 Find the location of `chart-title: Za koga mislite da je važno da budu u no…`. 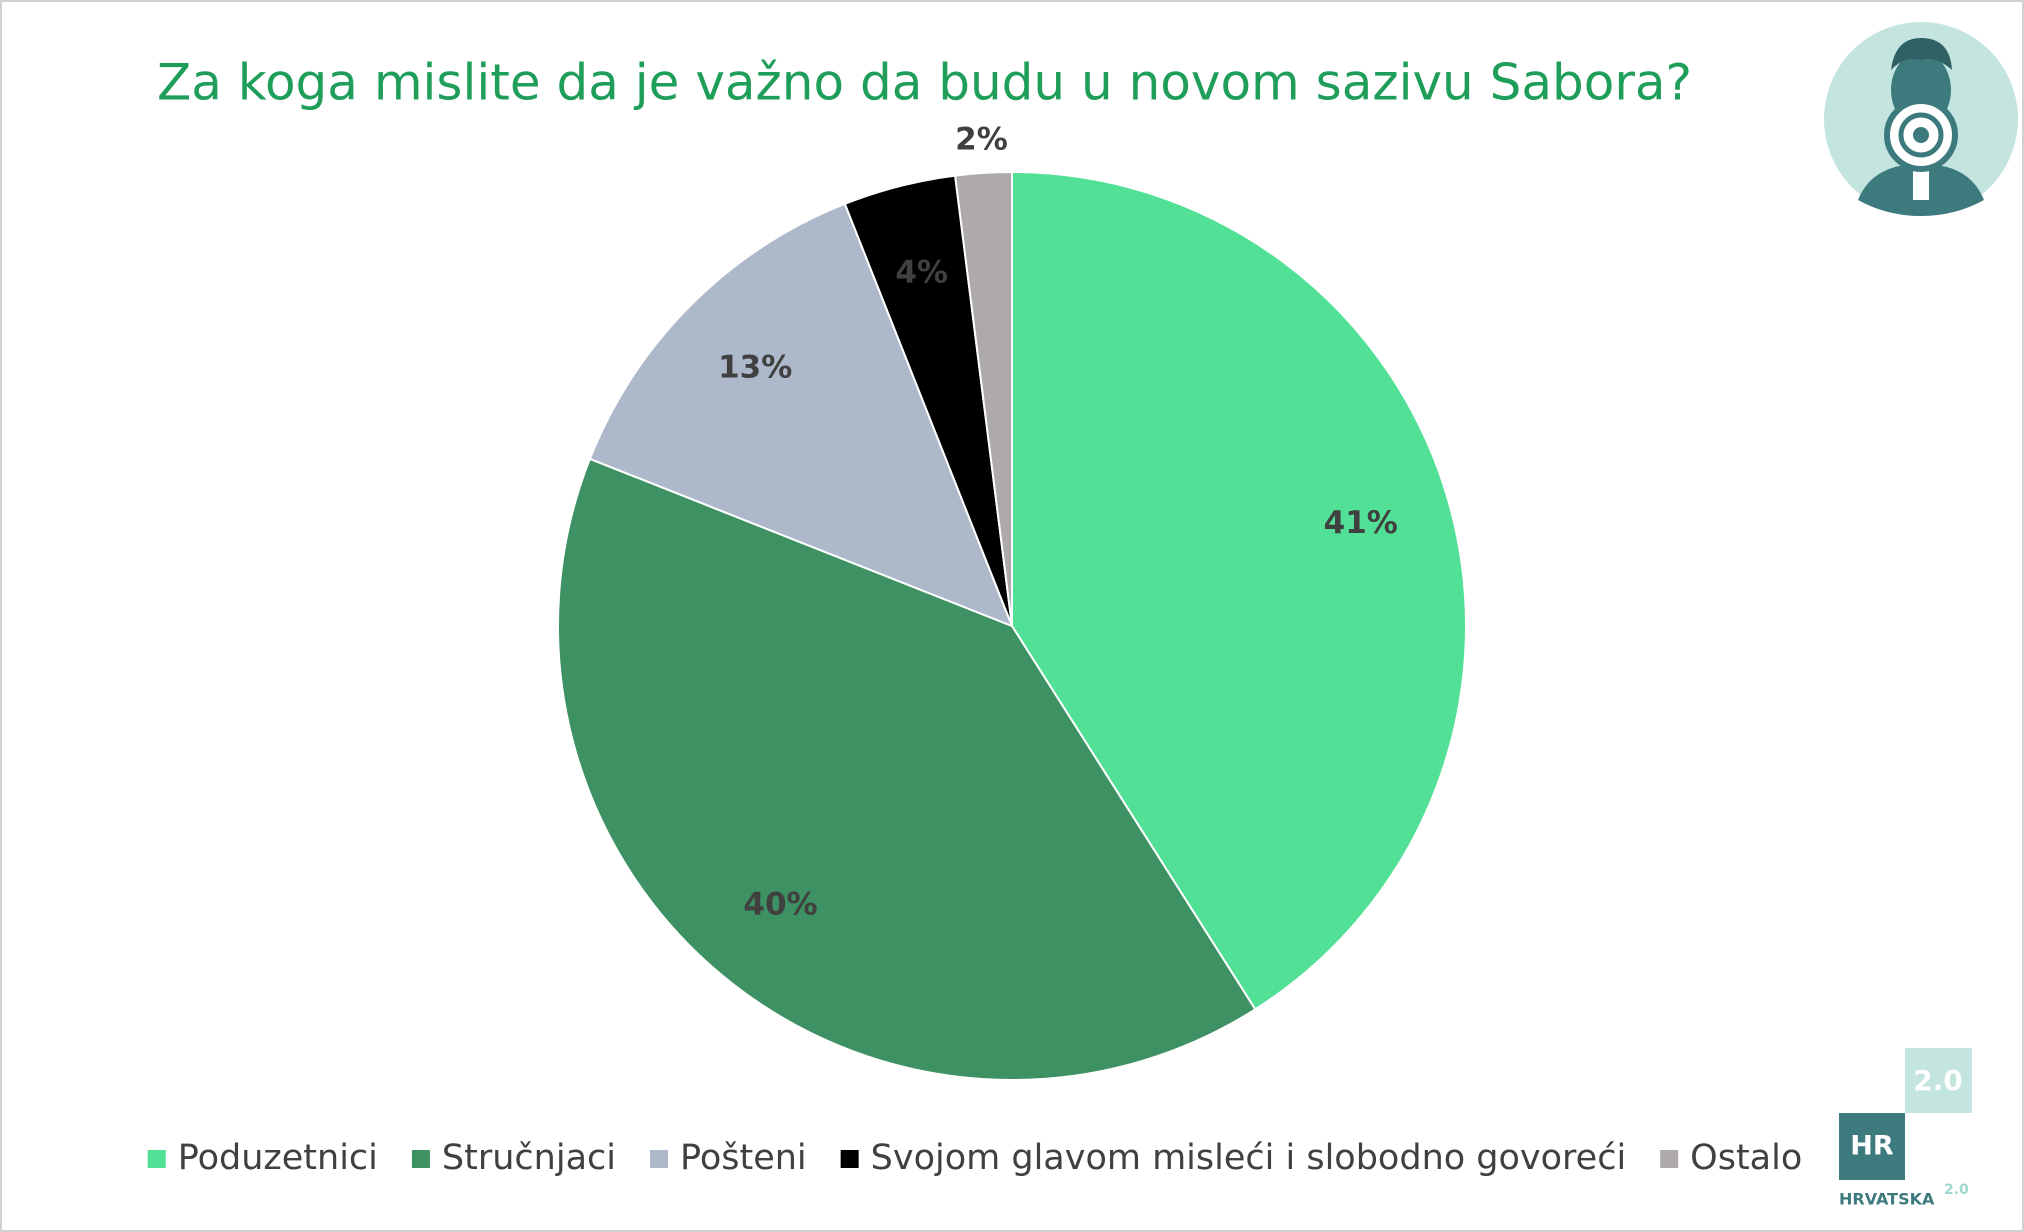

chart-title: Za koga mislite da je važno da budu u no… is located at coordinates (924, 83).